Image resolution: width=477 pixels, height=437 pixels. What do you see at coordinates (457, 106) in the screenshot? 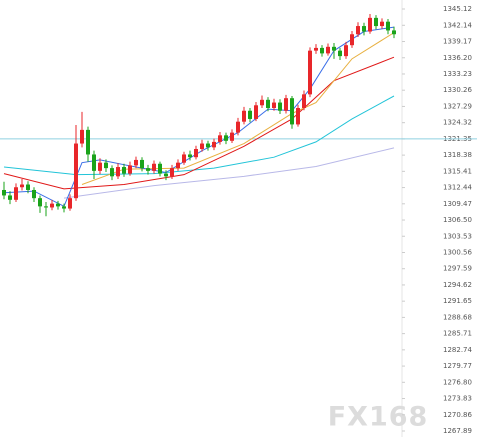
I see `y-tick-label: 1327.29` at bounding box center [457, 106].